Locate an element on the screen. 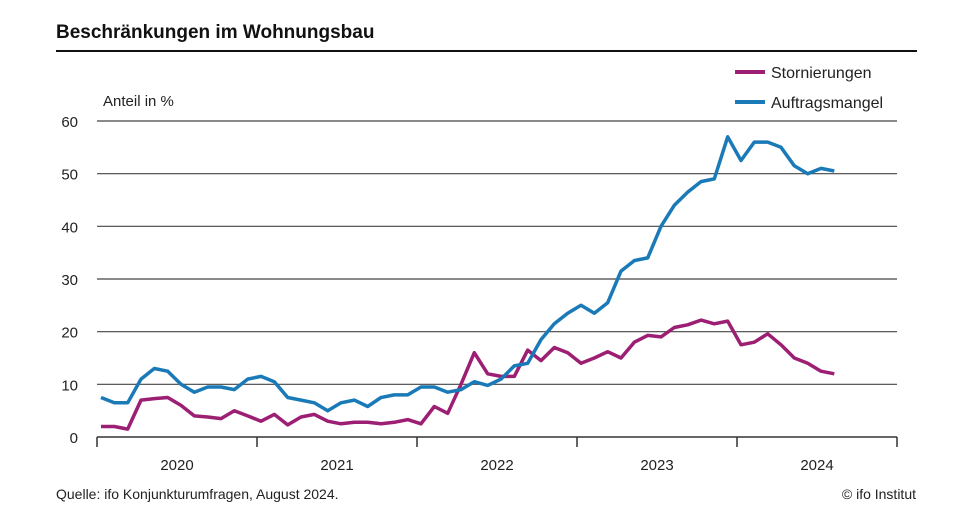 The width and height of the screenshot is (954, 521). y-tick-label: 30 is located at coordinates (69, 280).